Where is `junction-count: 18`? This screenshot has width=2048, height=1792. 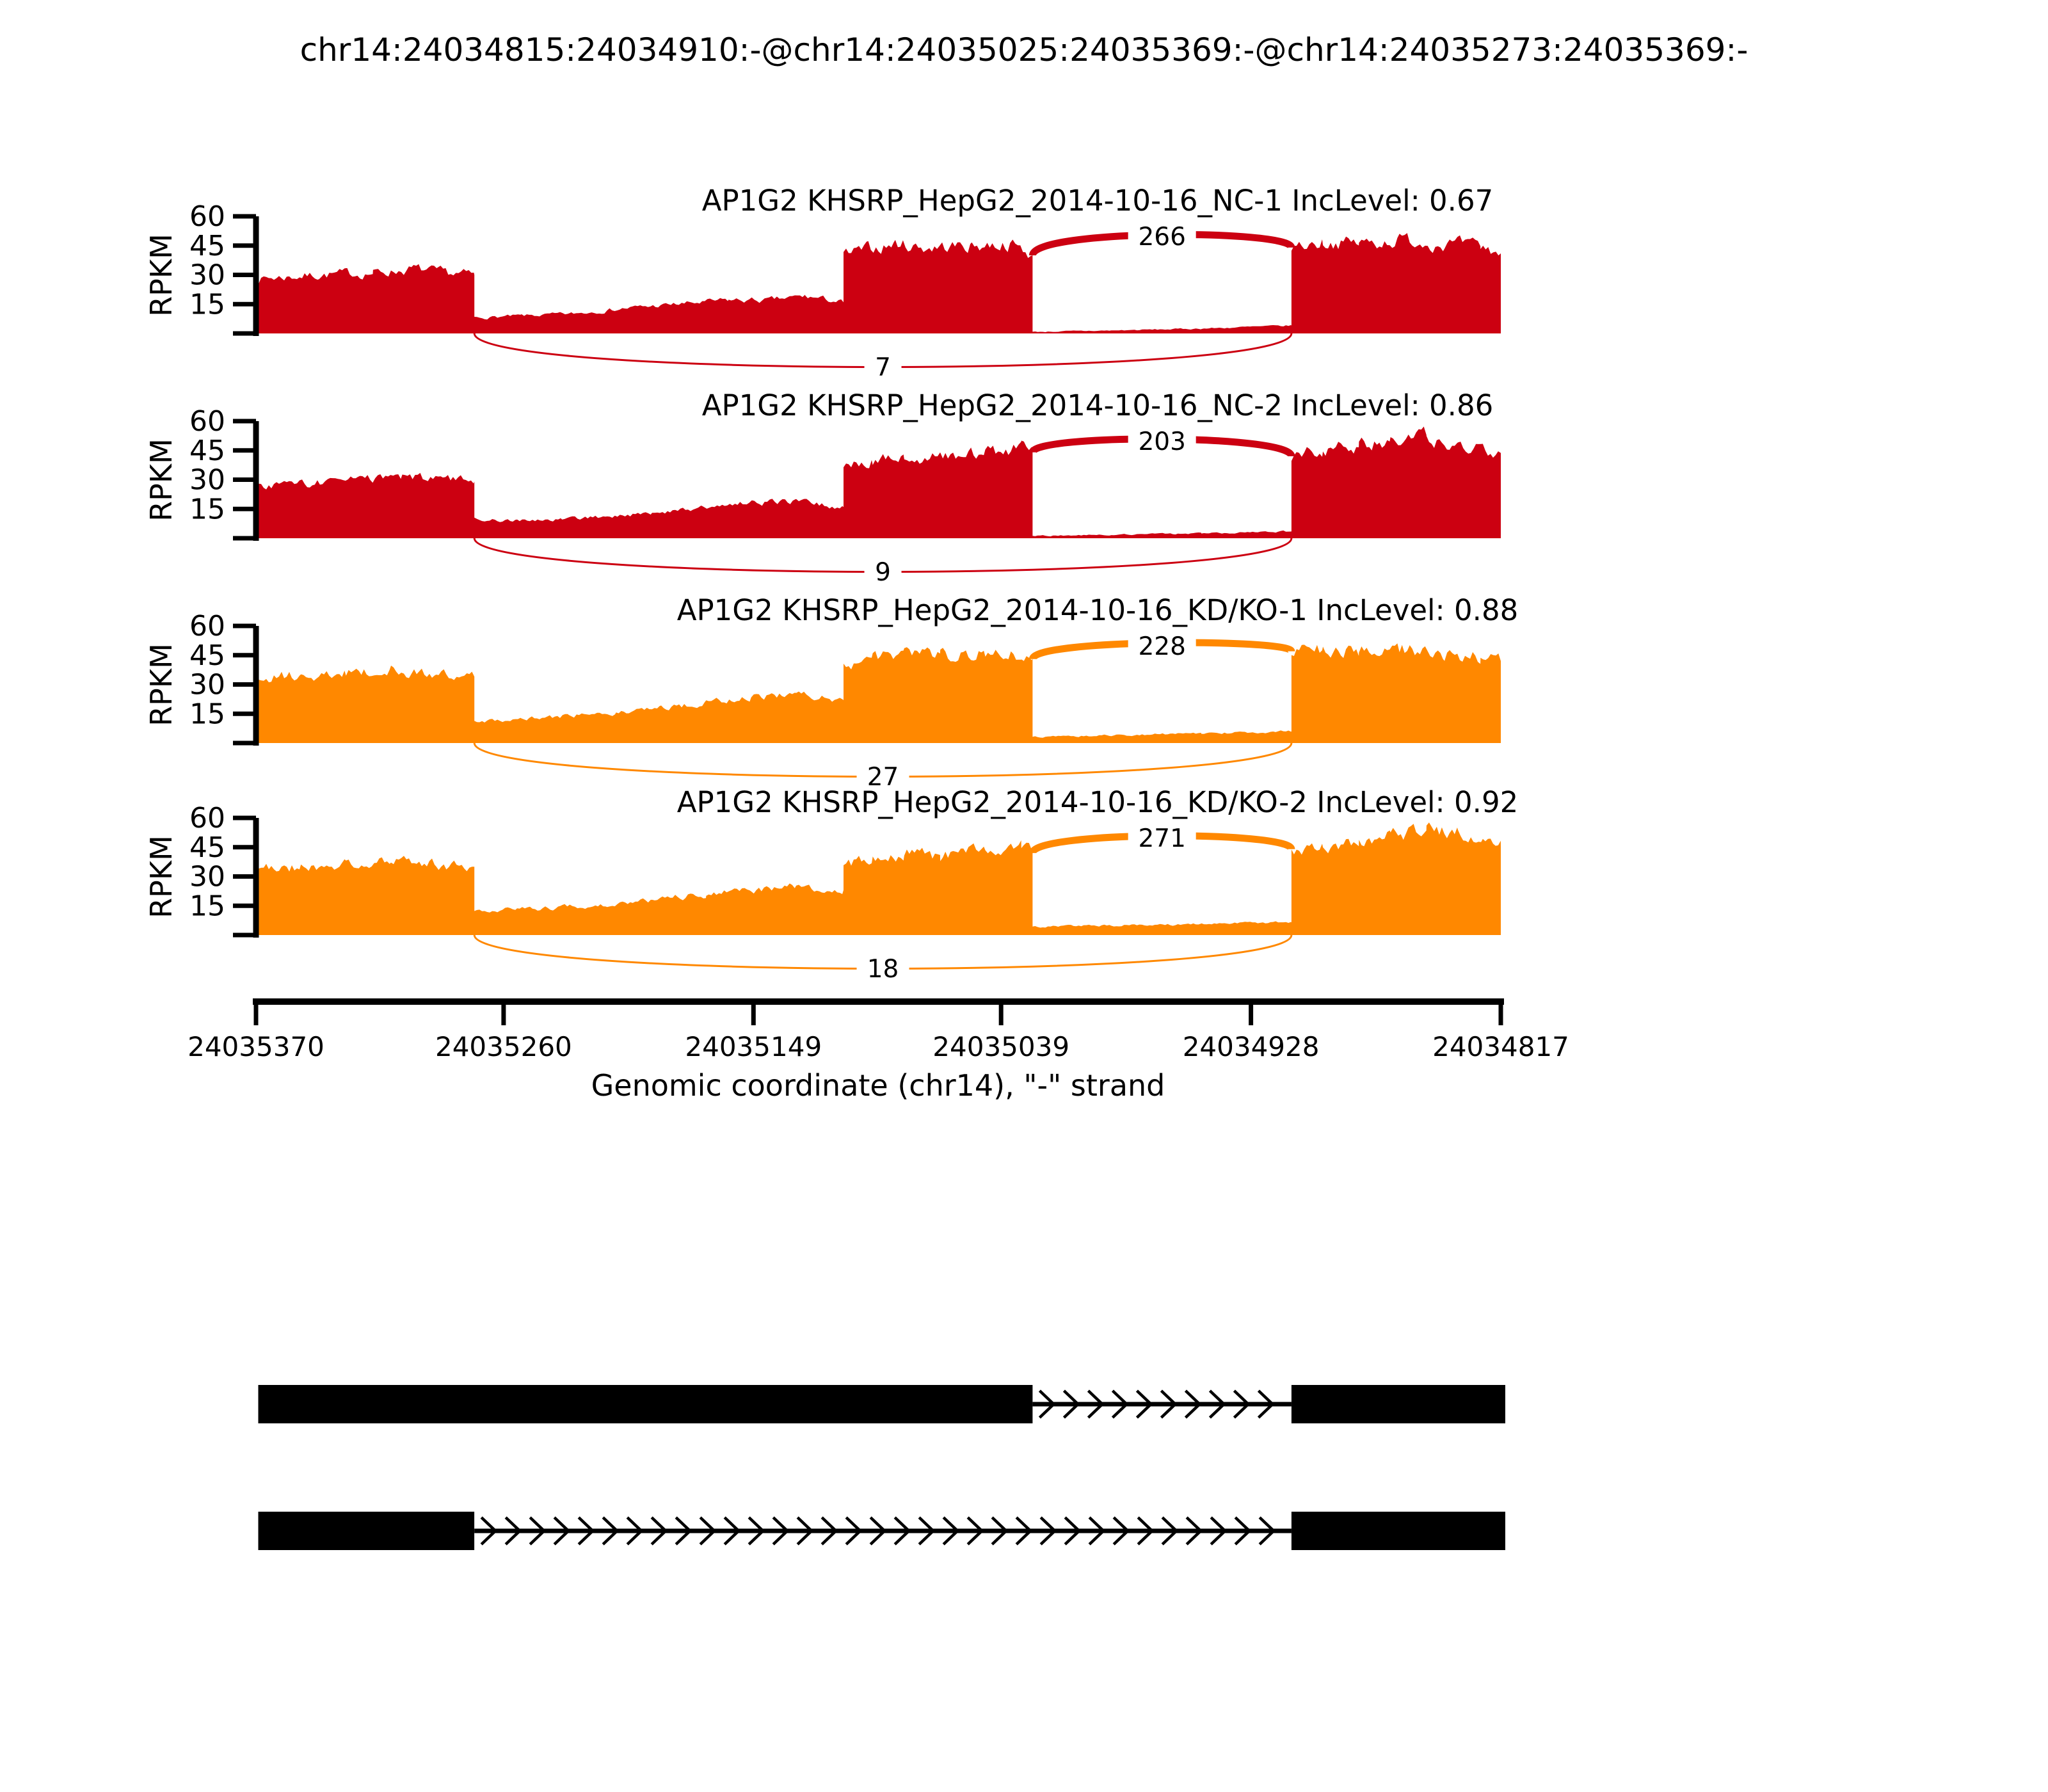
junction-count: 18 is located at coordinates (883, 969).